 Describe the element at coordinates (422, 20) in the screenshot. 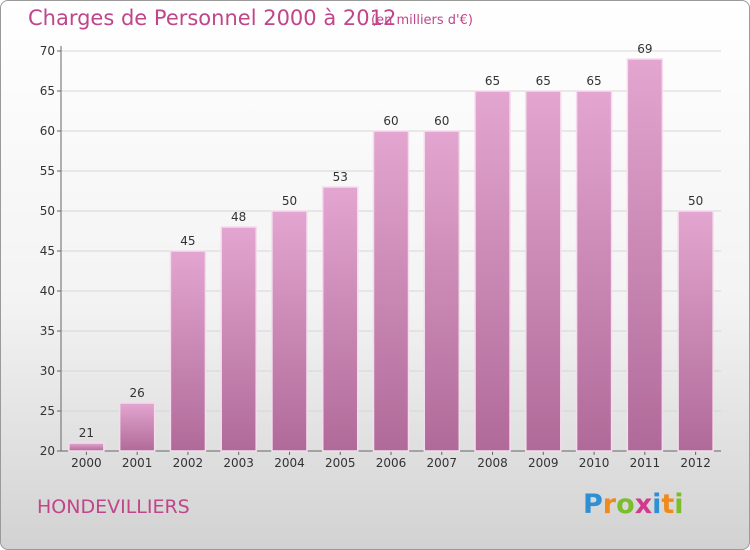

I see `chart-unit-subtitle: (en milliers d'€)` at that location.